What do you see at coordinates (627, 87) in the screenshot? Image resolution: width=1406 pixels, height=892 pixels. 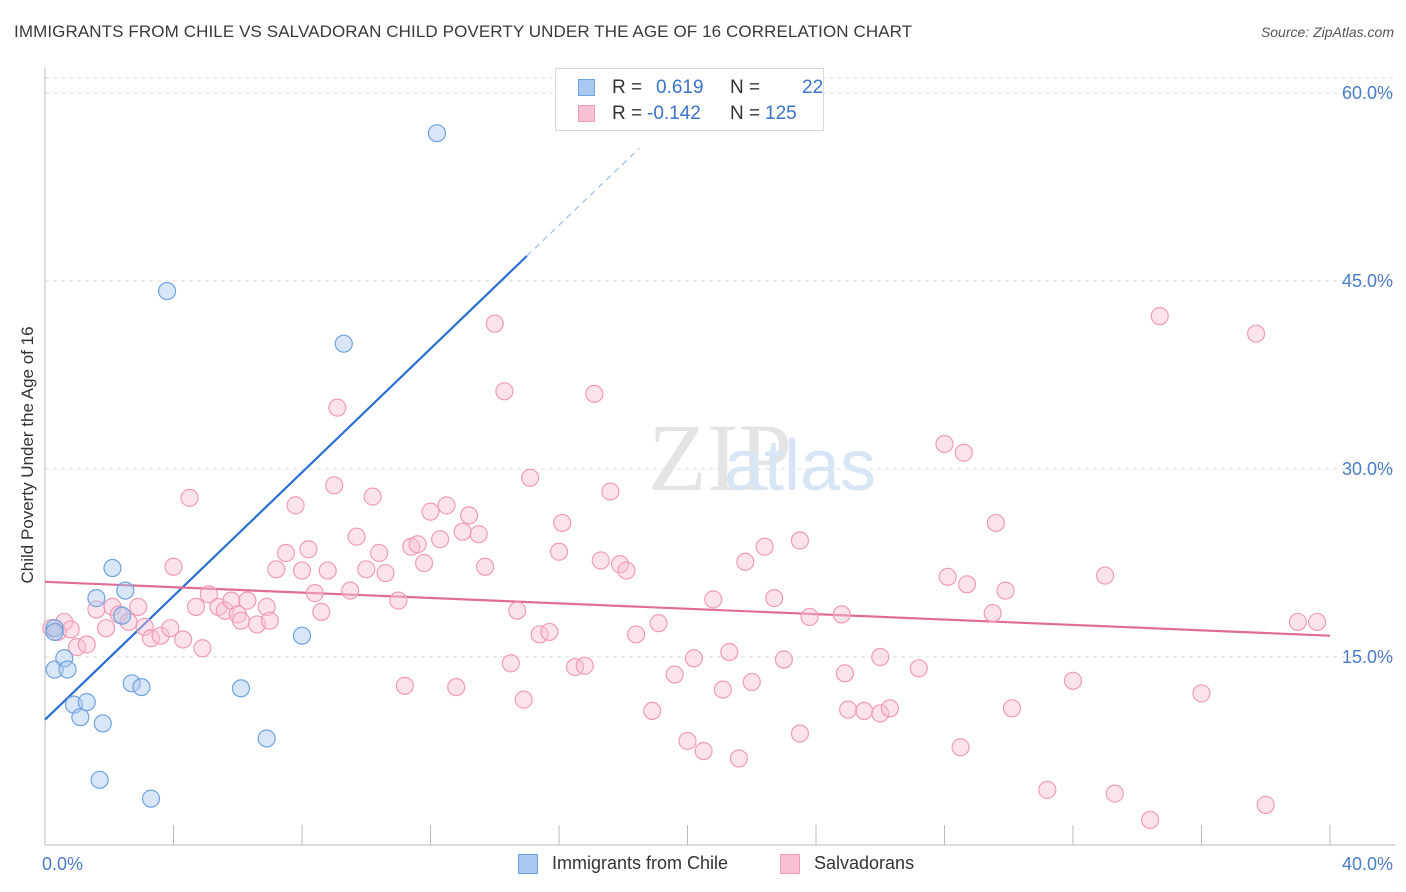 I see `legend-r-label: R =` at bounding box center [627, 87].